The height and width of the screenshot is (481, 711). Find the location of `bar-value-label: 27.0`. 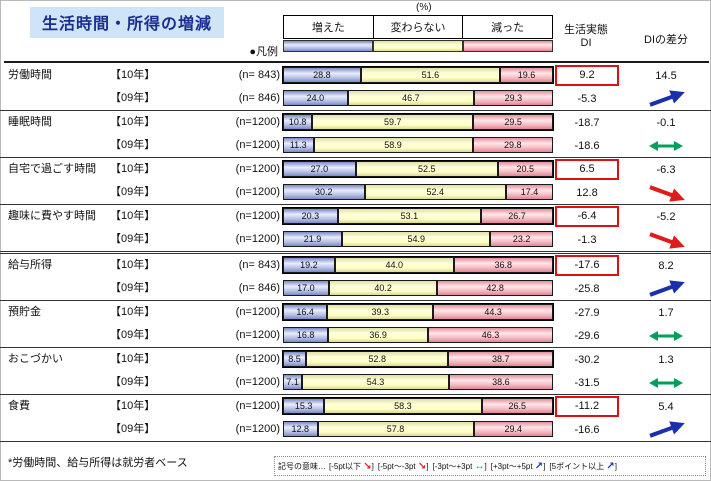

bar-value-label: 27.0 is located at coordinates (319, 169).